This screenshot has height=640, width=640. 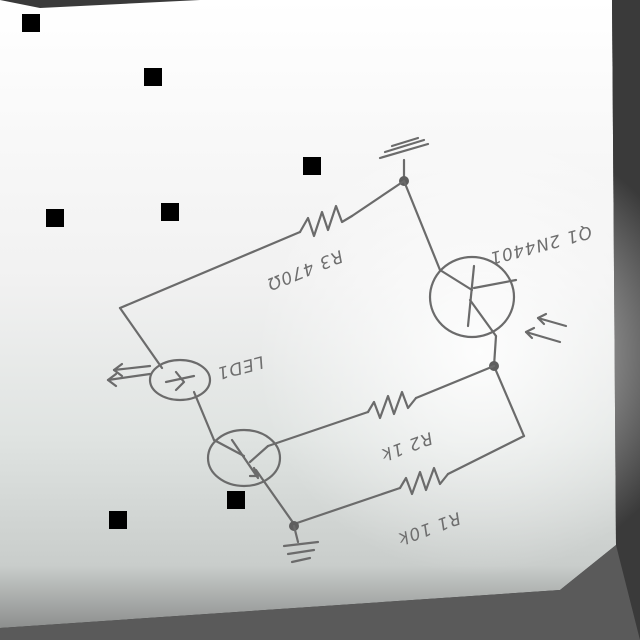 What do you see at coordinates (422, 225) in the screenshot?
I see `wire-right-top` at bounding box center [422, 225].